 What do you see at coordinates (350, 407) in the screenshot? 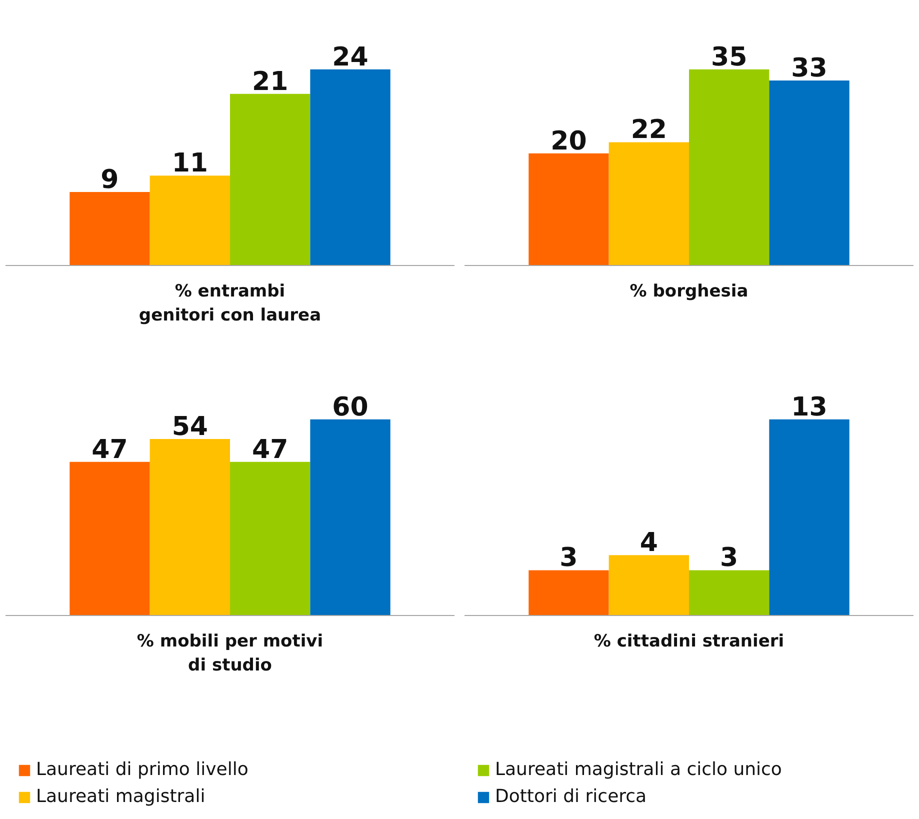
I see `data-label: 60` at bounding box center [350, 407].